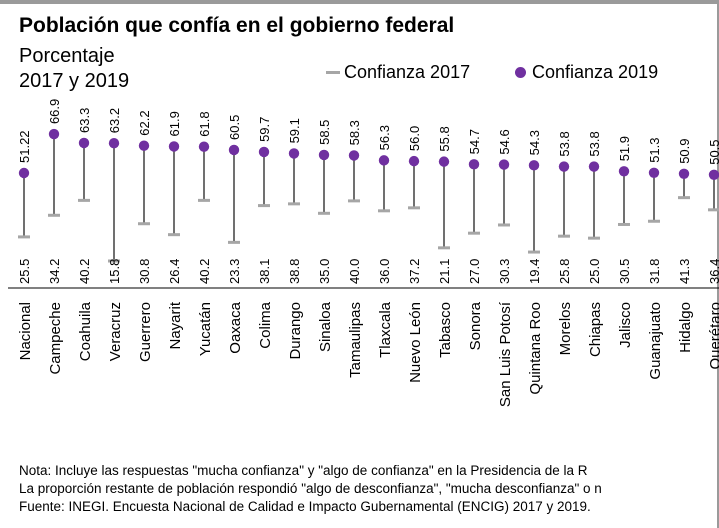 The height and width of the screenshot is (528, 719). I want to click on data-label-2019: 63.2, so click(114, 120).